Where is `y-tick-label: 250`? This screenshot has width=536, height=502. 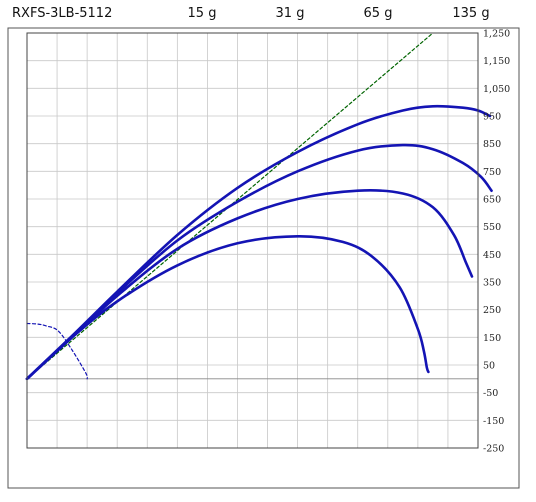 y-tick-label: 250 is located at coordinates (492, 310).